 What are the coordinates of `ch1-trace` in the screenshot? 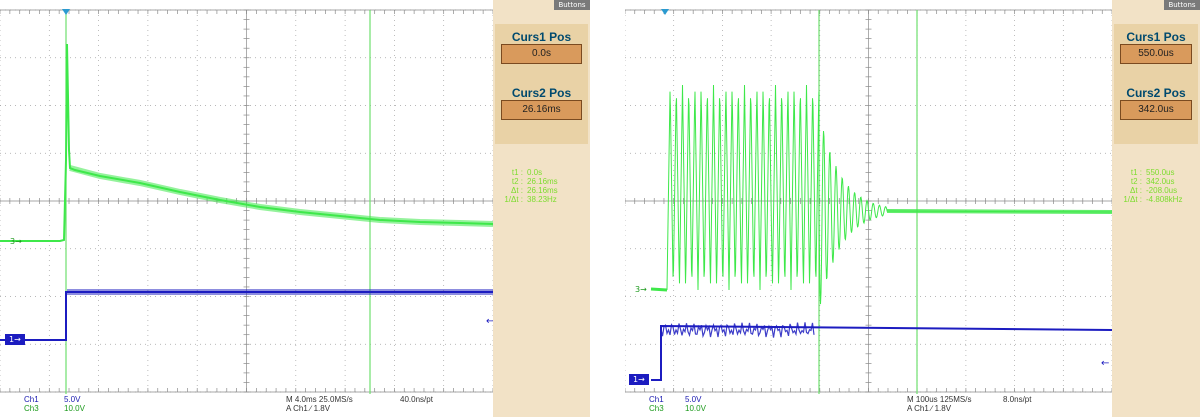 It's located at (881, 352).